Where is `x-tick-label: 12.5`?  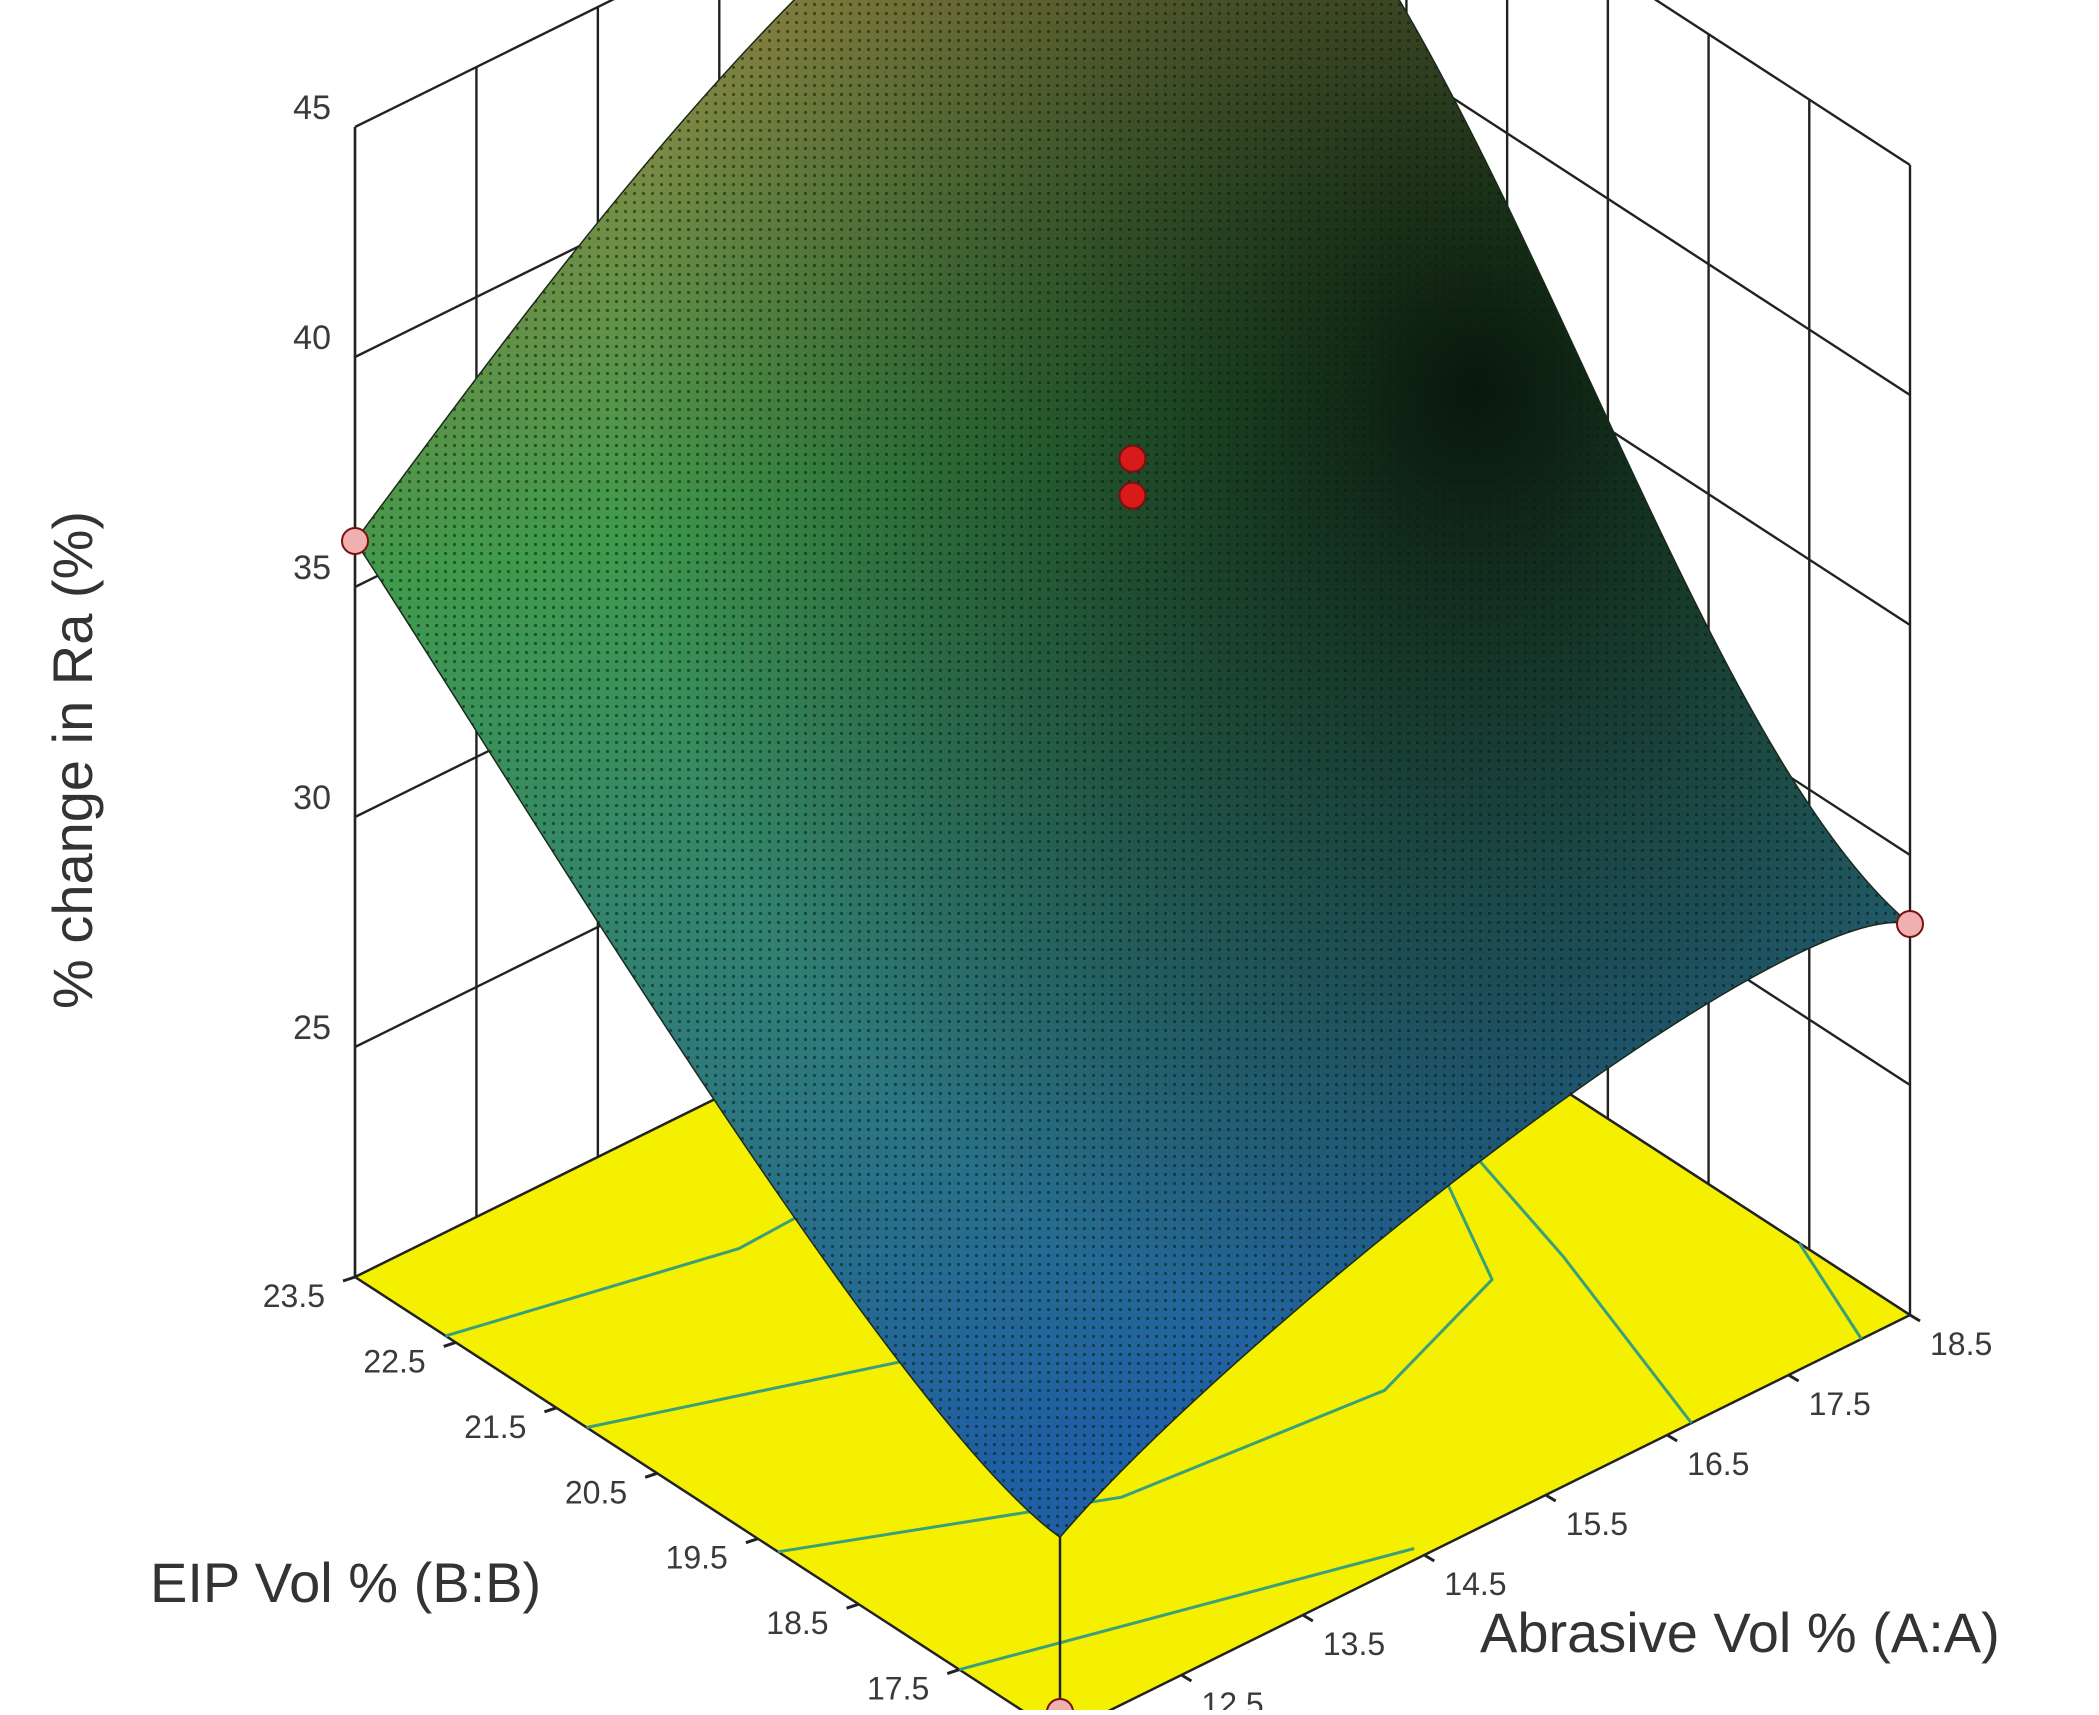 x-tick-label: 12.5 is located at coordinates (1232, 1698).